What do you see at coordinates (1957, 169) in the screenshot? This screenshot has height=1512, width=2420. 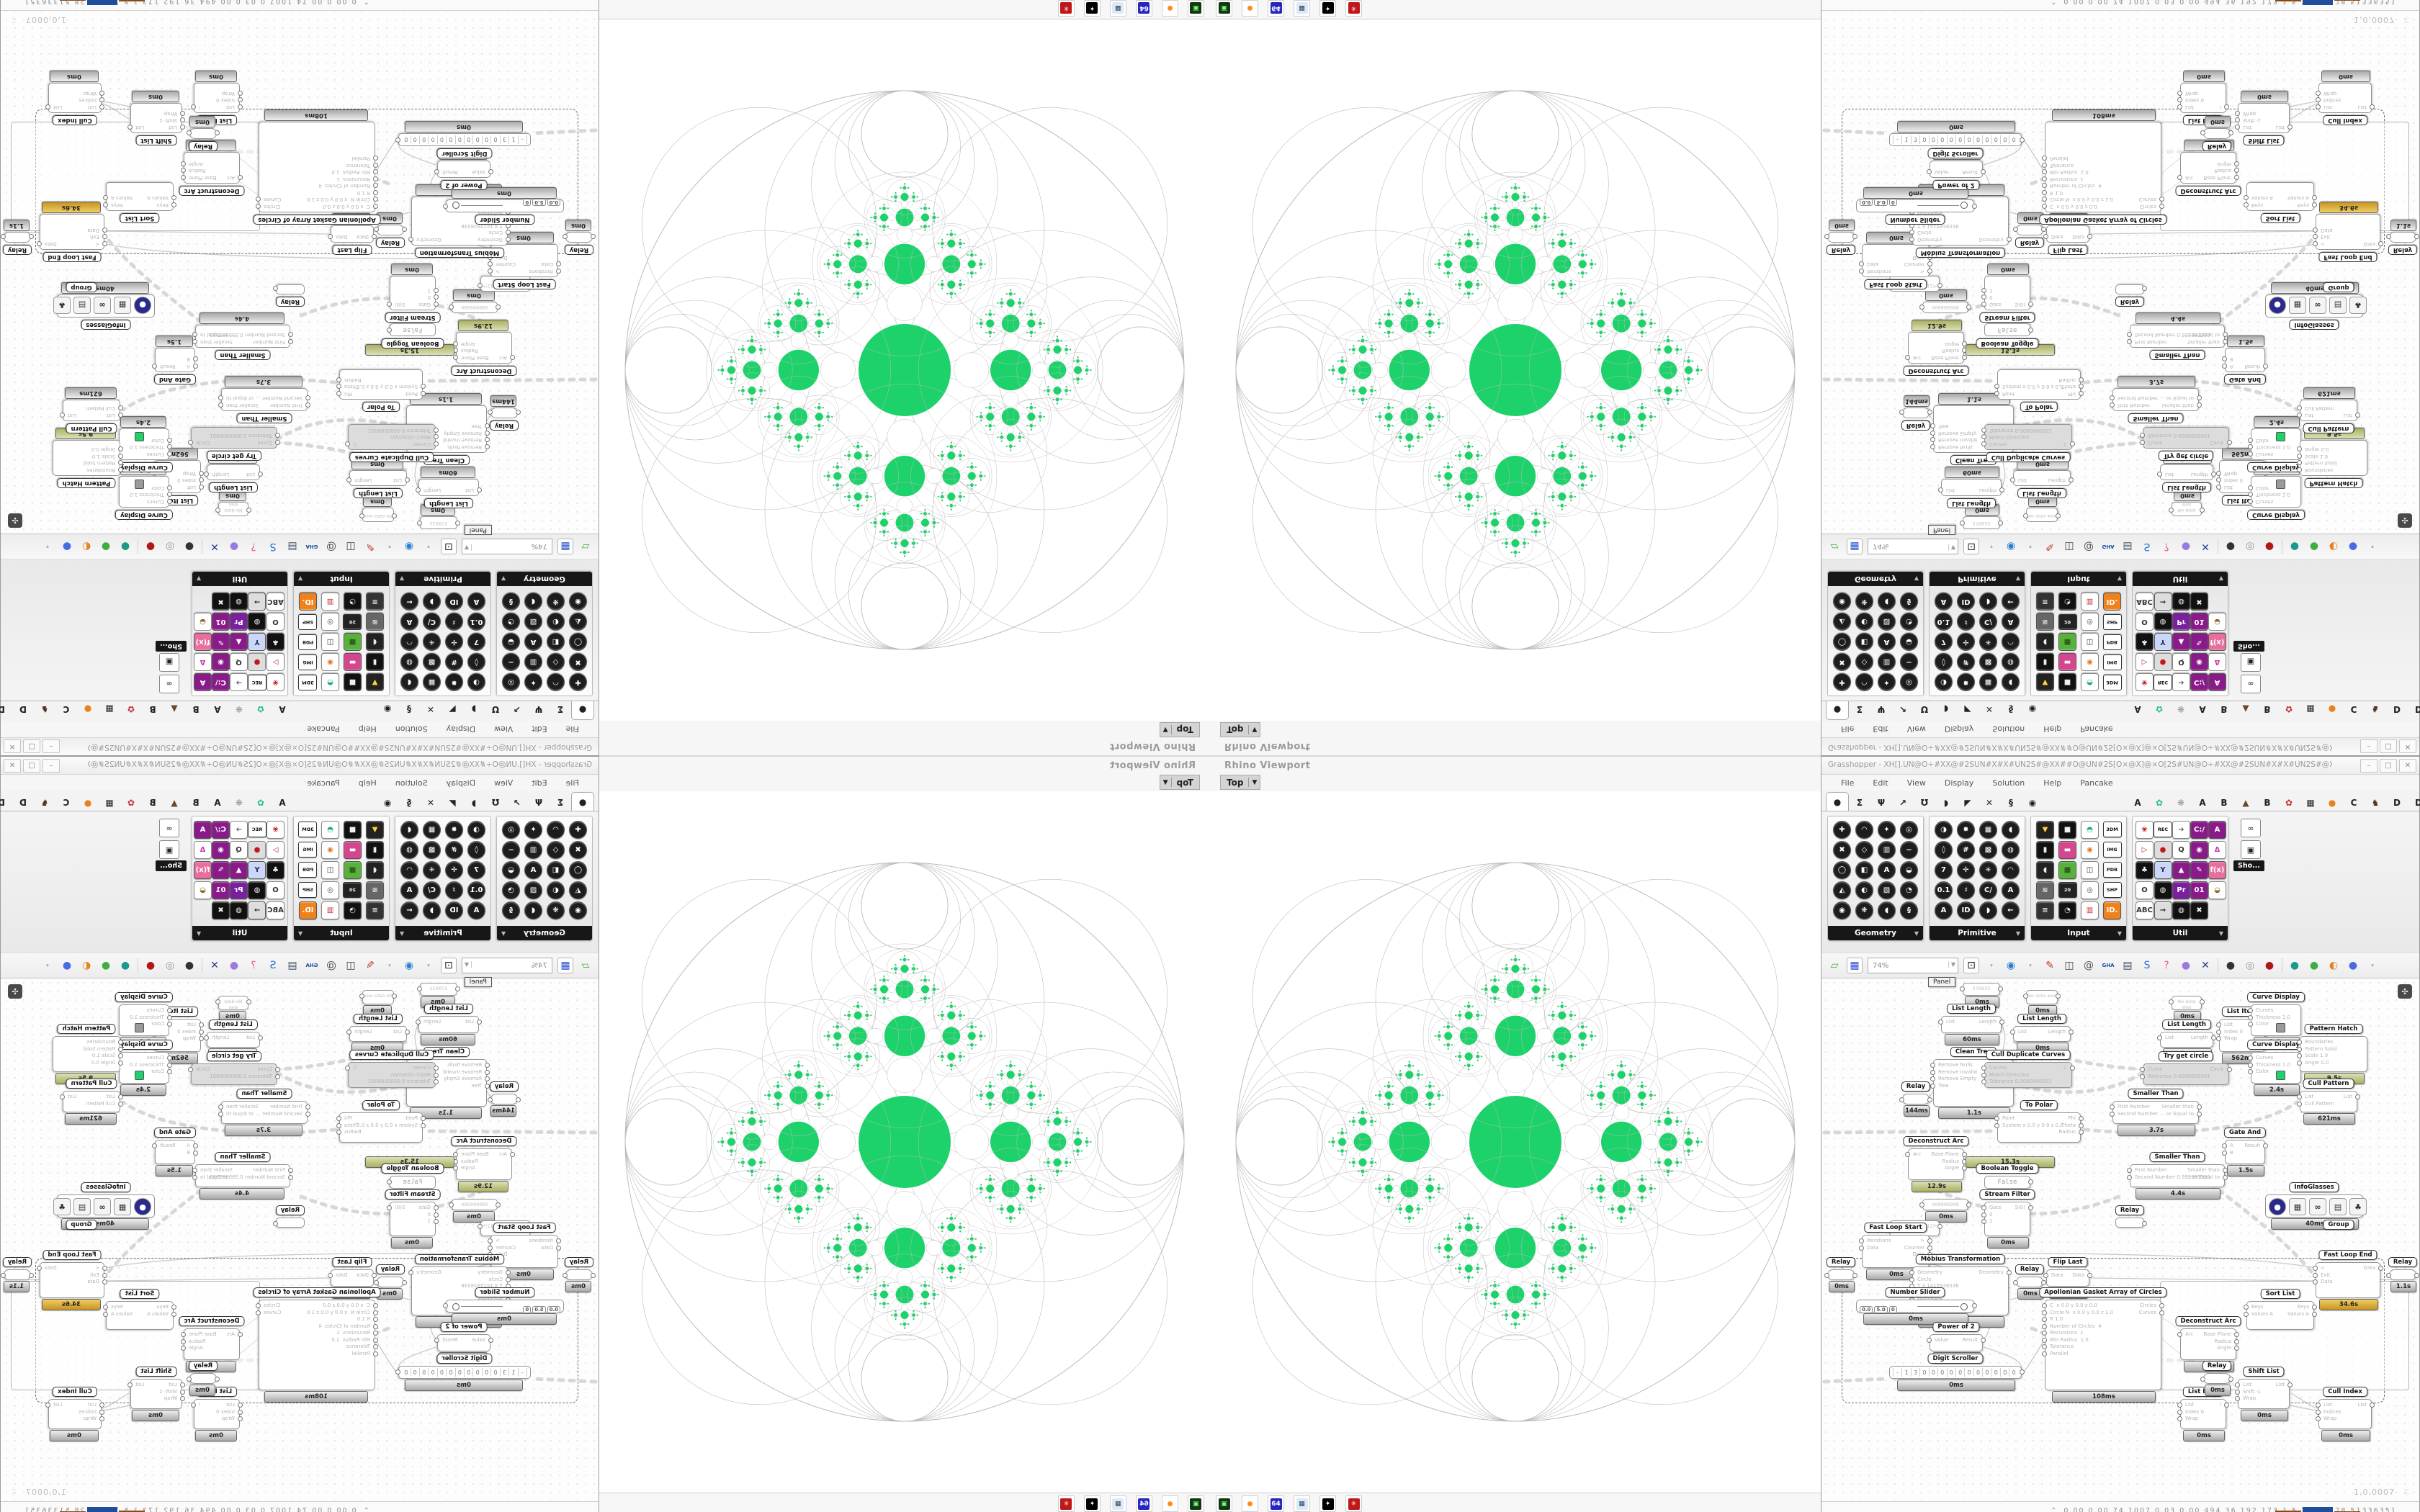 I see `gh-node: Power of 2ValueResult0ms` at bounding box center [1957, 169].